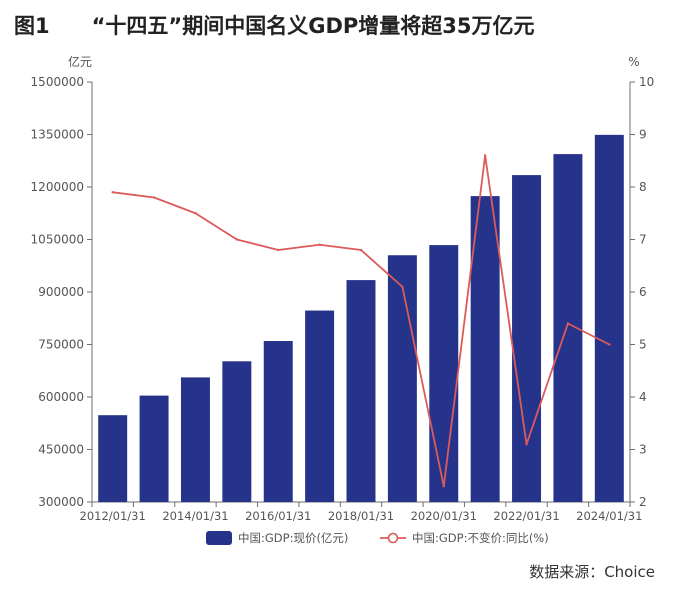 This screenshot has width=689, height=598. I want to click on left-tick-label: 1200000, so click(57, 187).